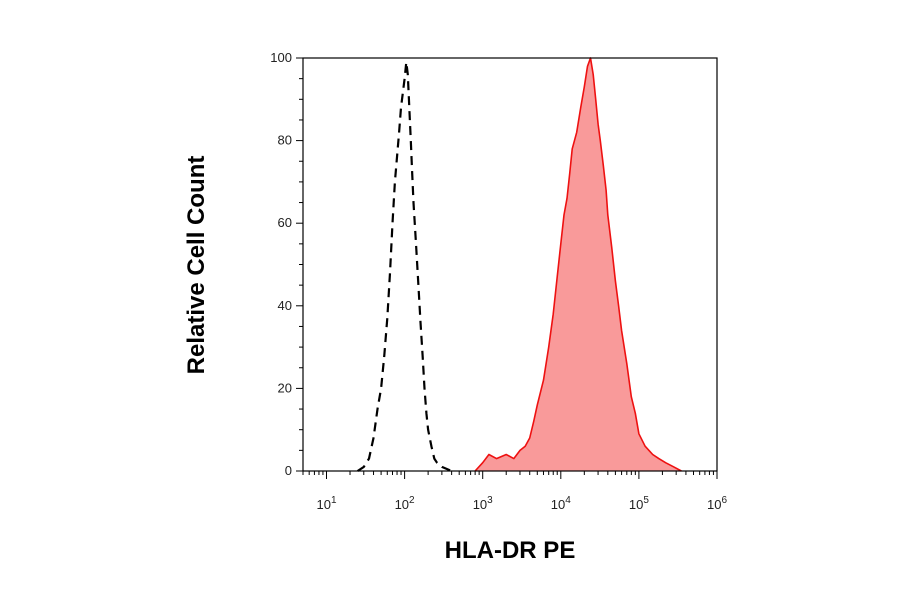 The height and width of the screenshot is (594, 900). What do you see at coordinates (285, 305) in the screenshot?
I see `y-tick-label: 40` at bounding box center [285, 305].